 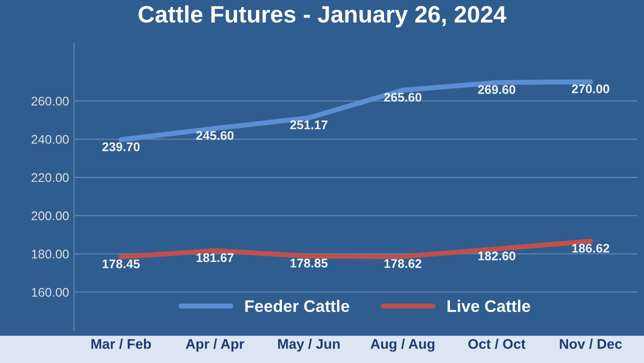 I want to click on data-label: 182.60, so click(x=497, y=256).